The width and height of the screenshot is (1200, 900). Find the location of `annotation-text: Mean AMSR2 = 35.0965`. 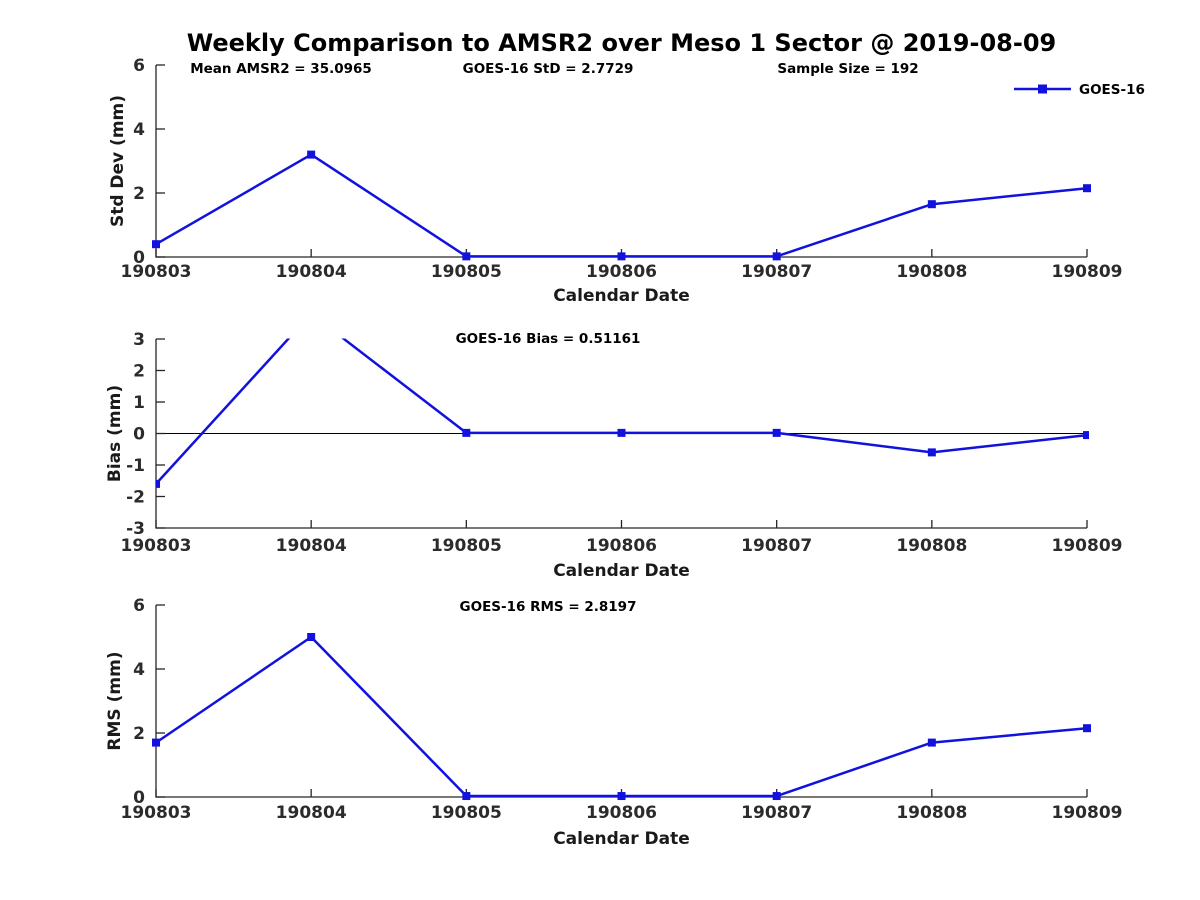

annotation-text: Mean AMSR2 = 35.0965 is located at coordinates (281, 69).